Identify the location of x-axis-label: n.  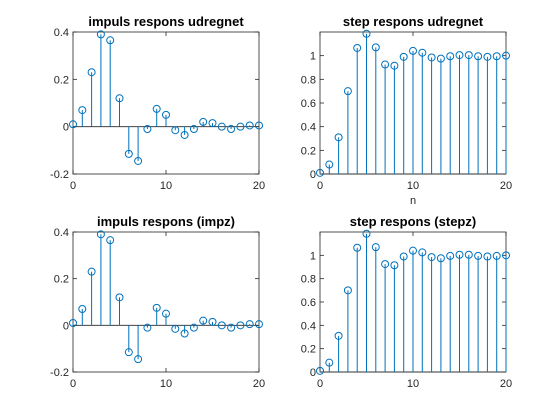
(413, 201).